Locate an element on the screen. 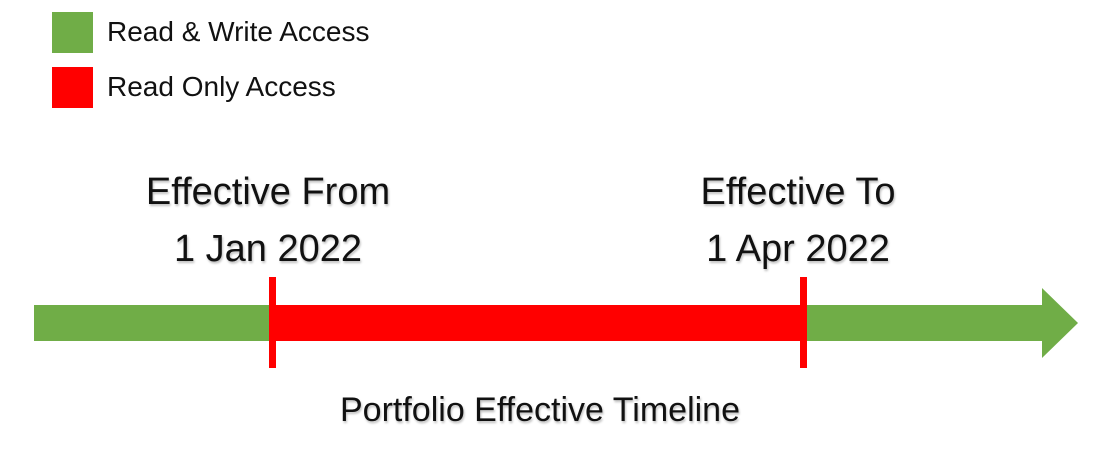  legend-label-read-write: Read & Write Access is located at coordinates (238, 31).